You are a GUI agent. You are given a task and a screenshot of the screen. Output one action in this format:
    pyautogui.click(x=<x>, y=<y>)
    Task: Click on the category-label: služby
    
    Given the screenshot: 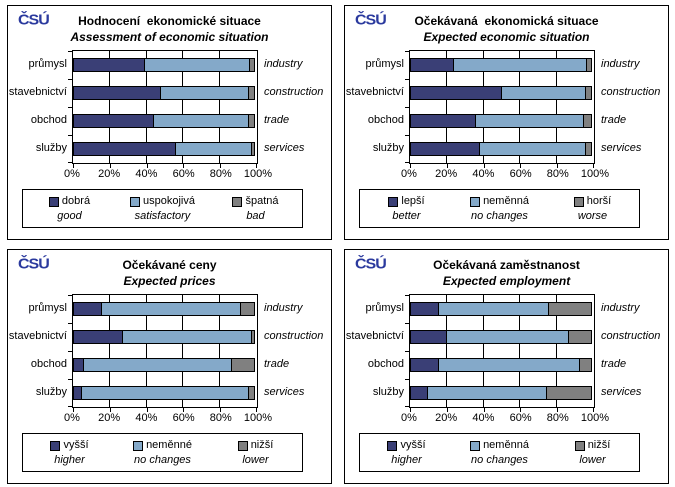 What is the action you would take?
    pyautogui.click(x=51, y=148)
    